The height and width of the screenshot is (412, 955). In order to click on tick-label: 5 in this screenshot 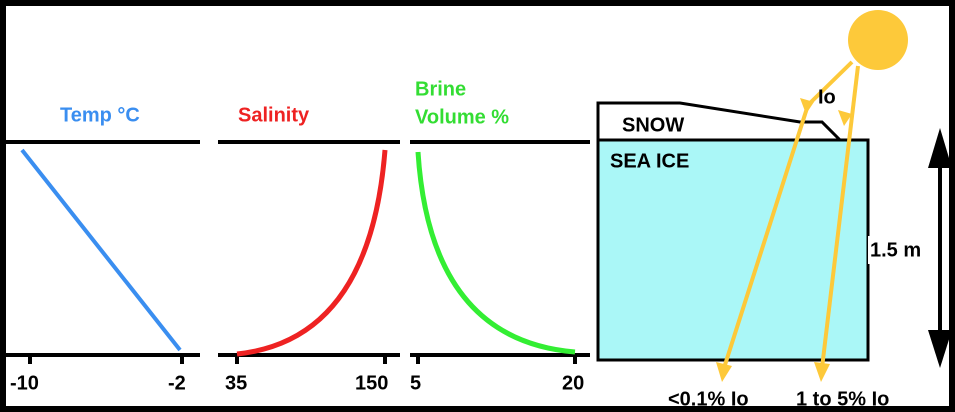, I will do `click(415, 383)`.